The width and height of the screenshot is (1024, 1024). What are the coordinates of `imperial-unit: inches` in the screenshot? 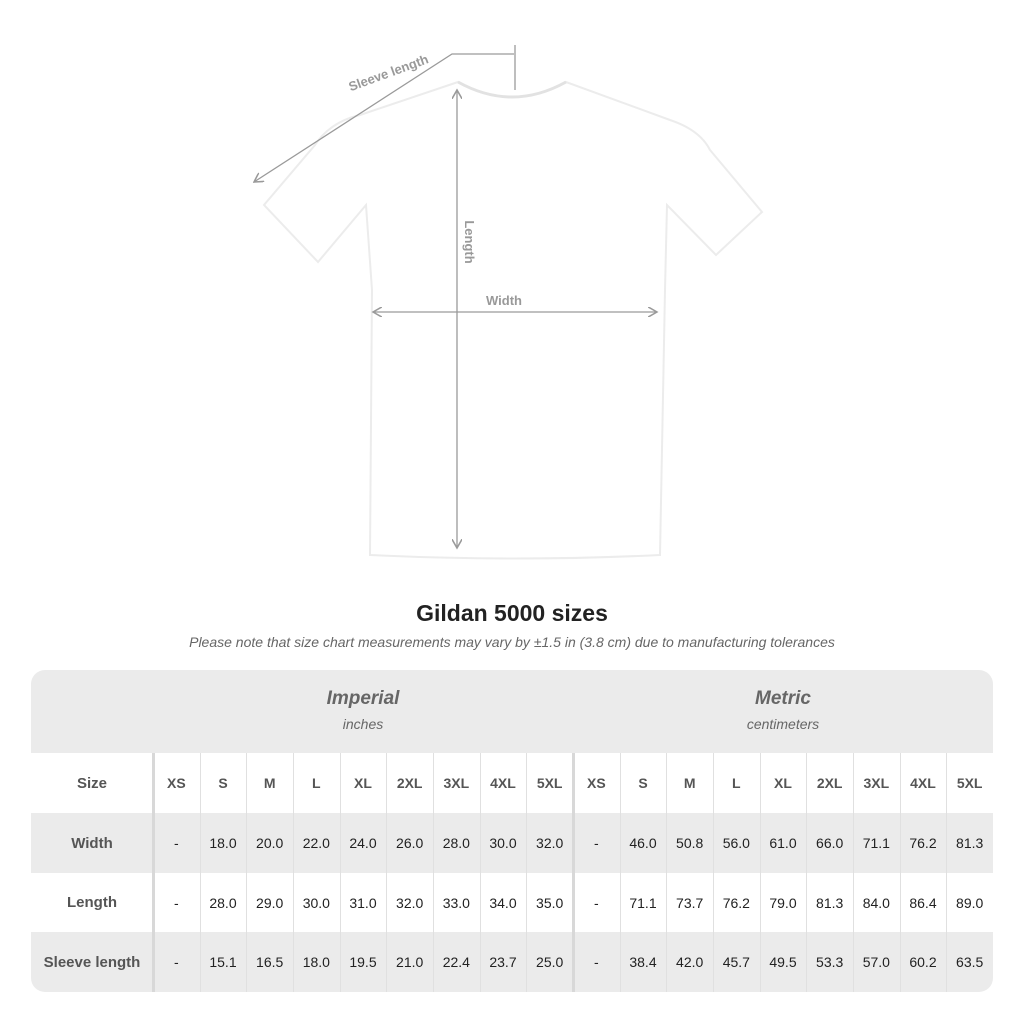 It's located at (363, 724).